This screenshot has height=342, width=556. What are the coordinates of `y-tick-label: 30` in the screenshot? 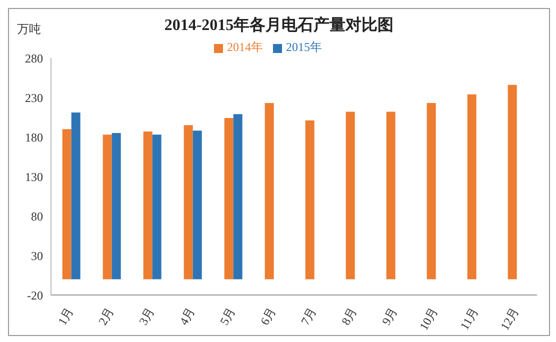 It's located at (37, 255).